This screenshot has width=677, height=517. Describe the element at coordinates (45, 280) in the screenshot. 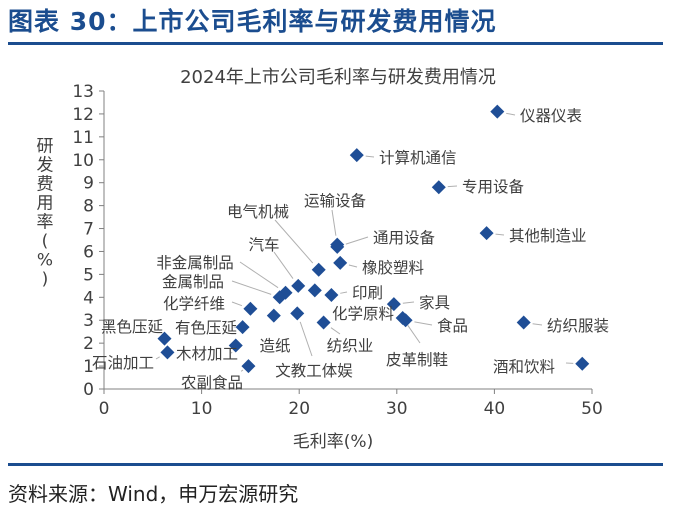

I see `y-axis-label-char: )` at that location.